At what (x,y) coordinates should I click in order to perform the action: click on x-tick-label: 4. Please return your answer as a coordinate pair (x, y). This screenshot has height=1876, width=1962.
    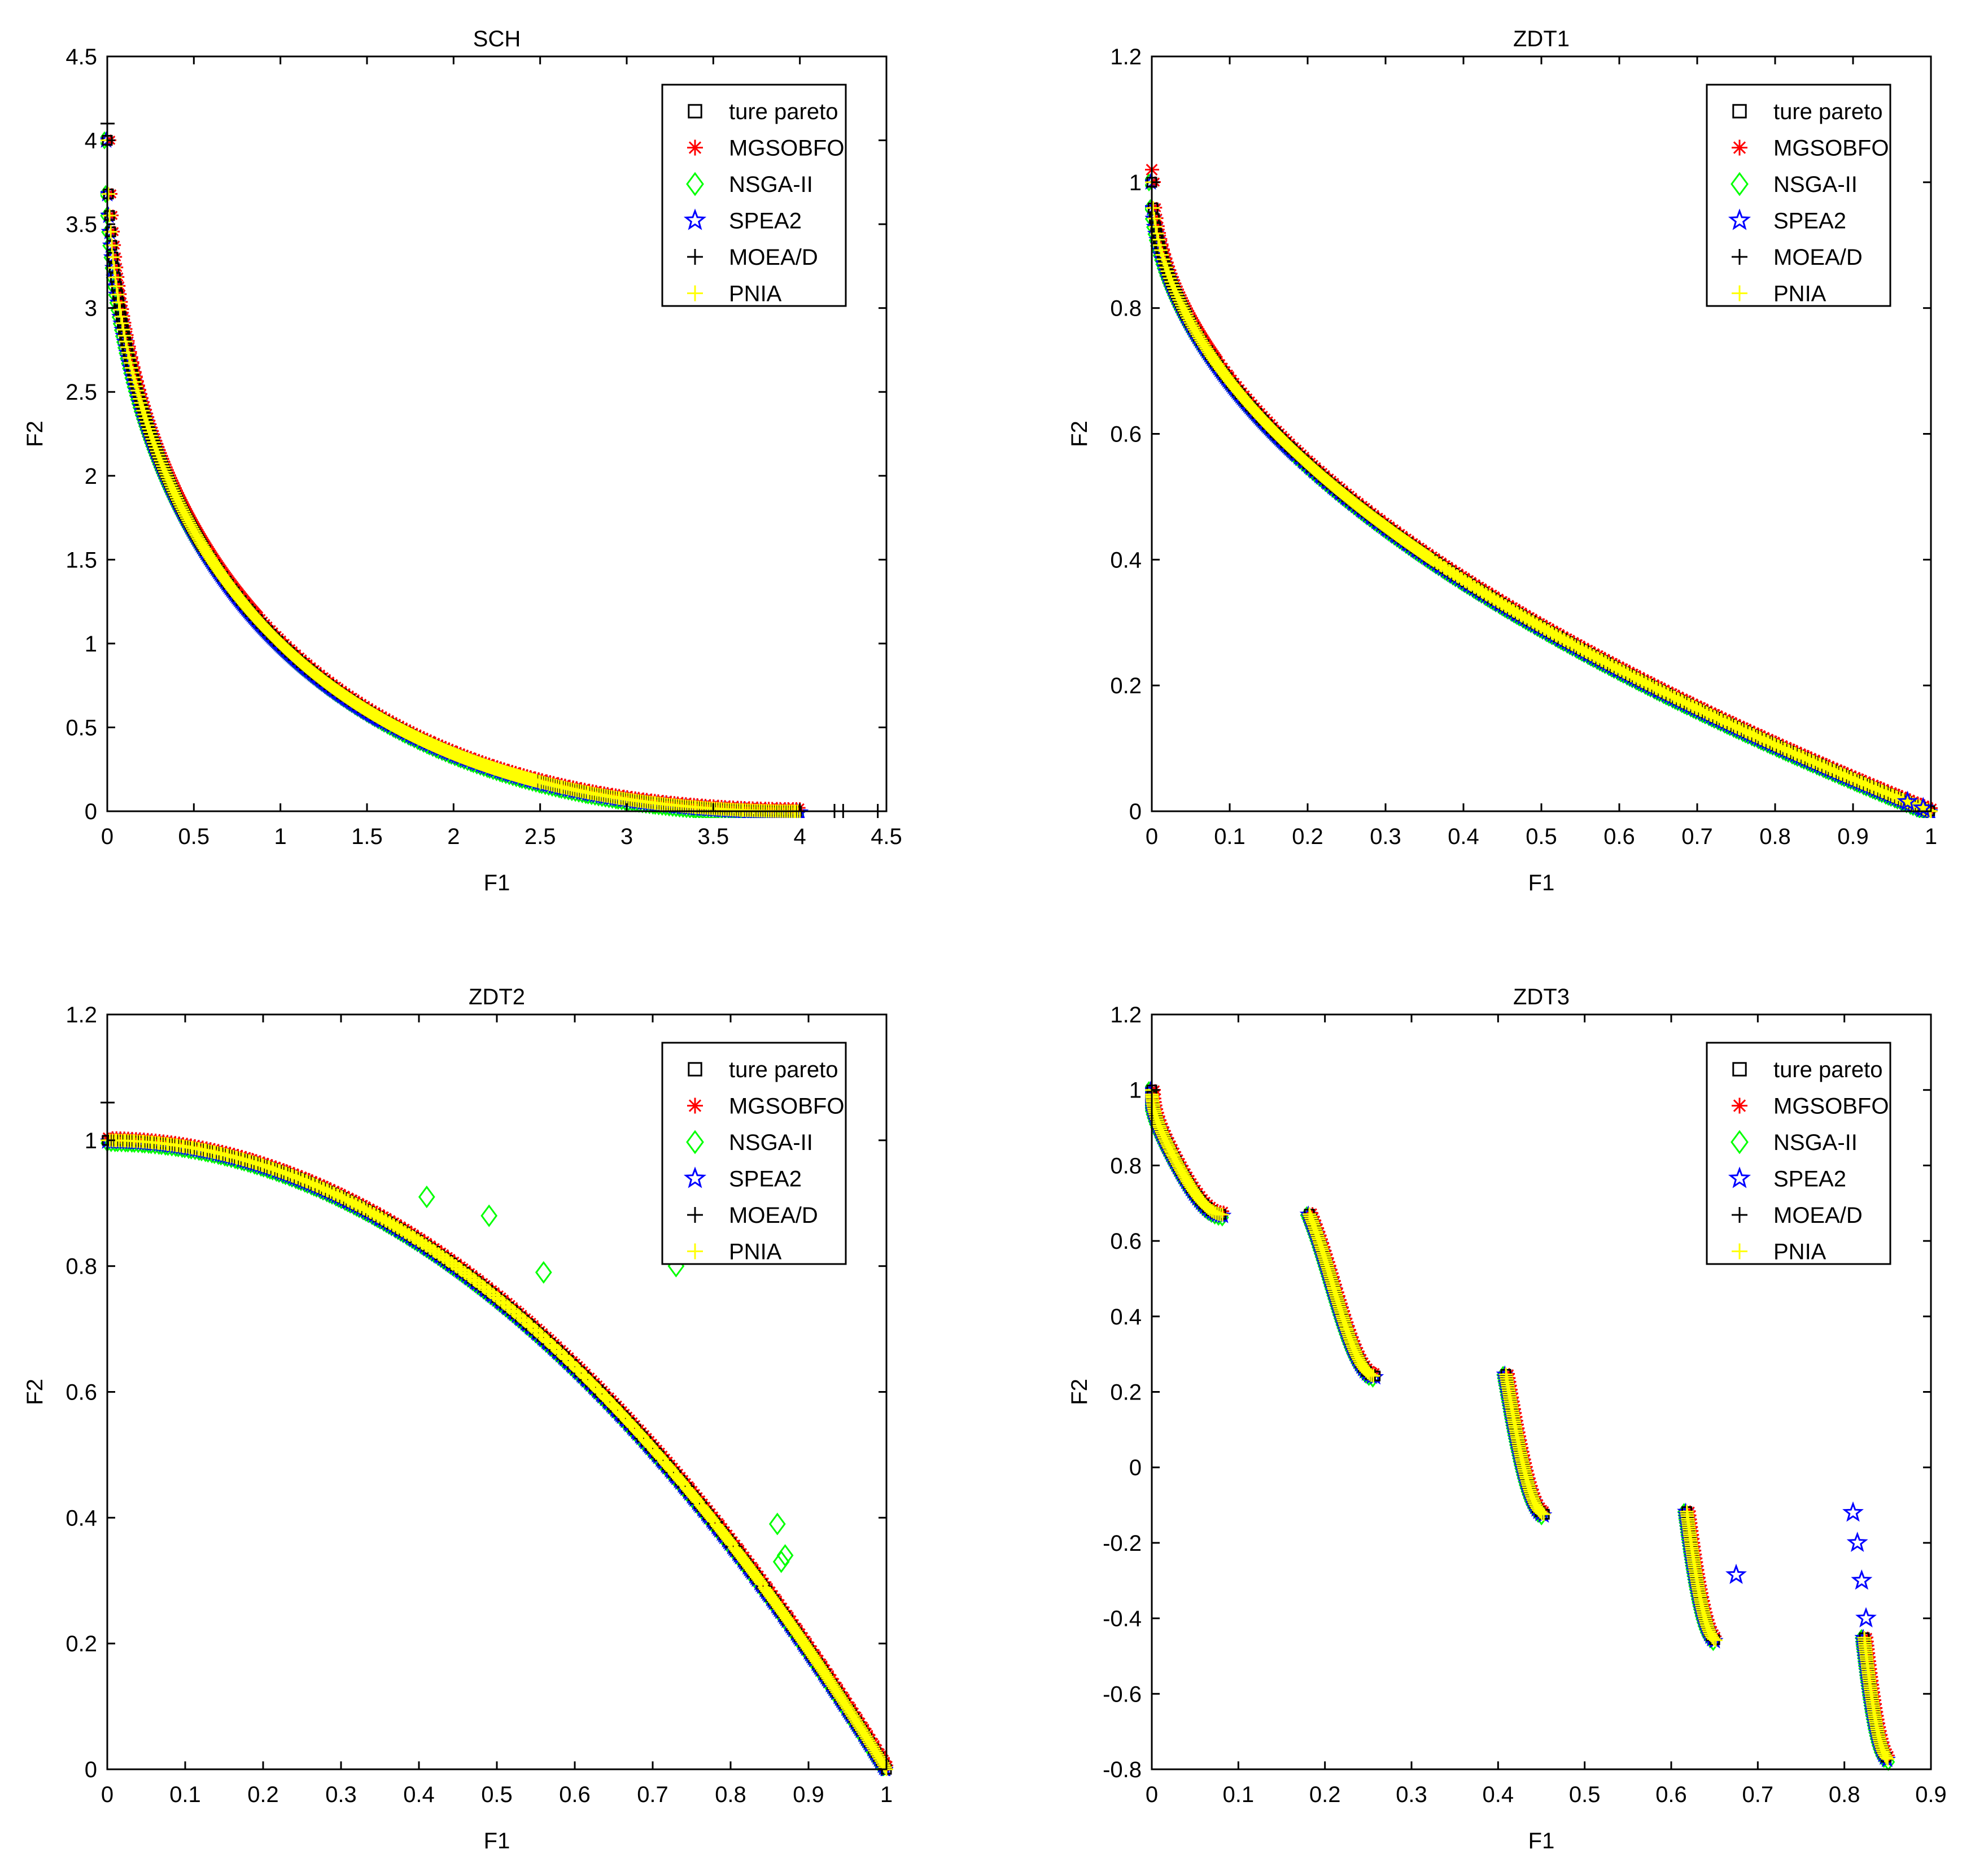
    Looking at the image, I should click on (800, 836).